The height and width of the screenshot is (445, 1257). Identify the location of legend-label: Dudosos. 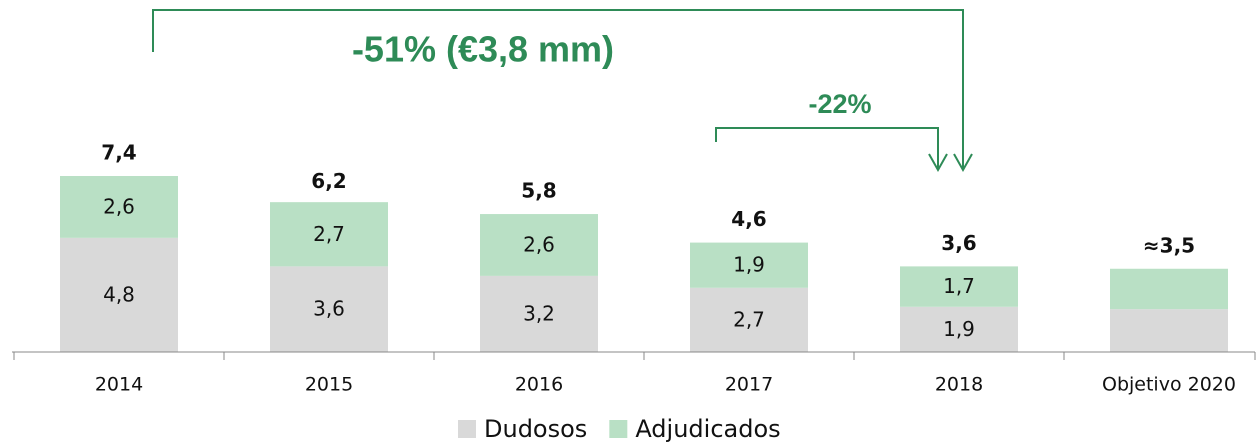
(535, 429).